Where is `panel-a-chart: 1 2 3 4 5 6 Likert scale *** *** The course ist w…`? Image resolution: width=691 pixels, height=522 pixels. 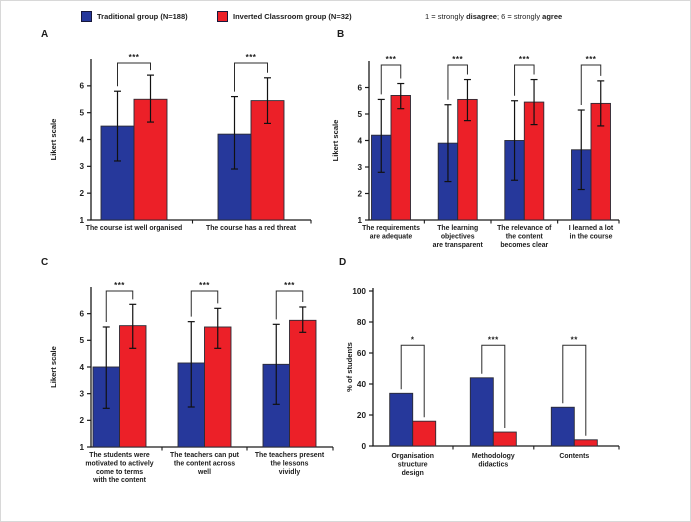 panel-a-chart: 1 2 3 4 5 6 Likert scale *** *** The course ist w… is located at coordinates (180, 142).